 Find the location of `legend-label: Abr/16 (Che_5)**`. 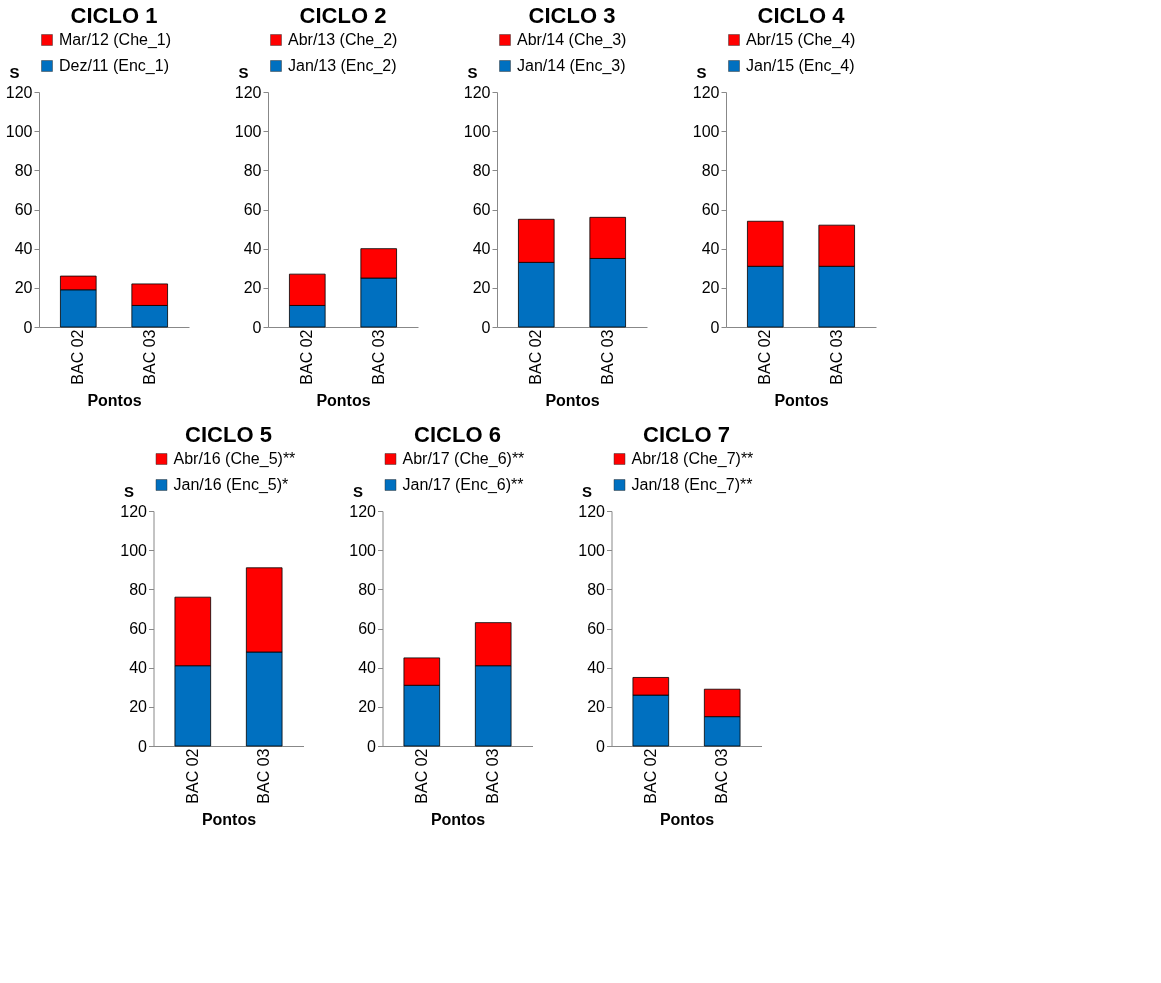

legend-label: Abr/16 (Che_5)** is located at coordinates (234, 459).